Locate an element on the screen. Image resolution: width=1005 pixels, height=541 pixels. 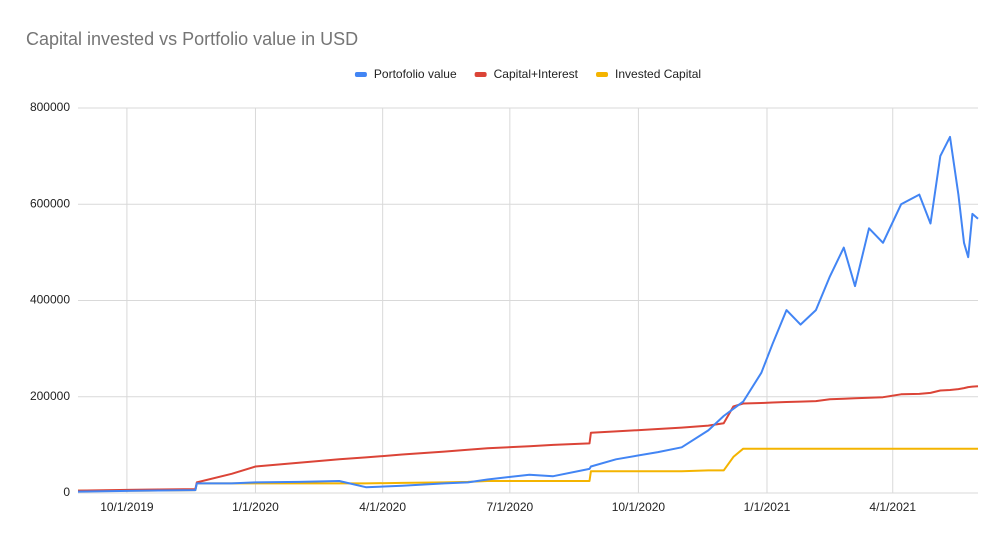
x-tick-label: 1/1/2021 is located at coordinates (767, 507).